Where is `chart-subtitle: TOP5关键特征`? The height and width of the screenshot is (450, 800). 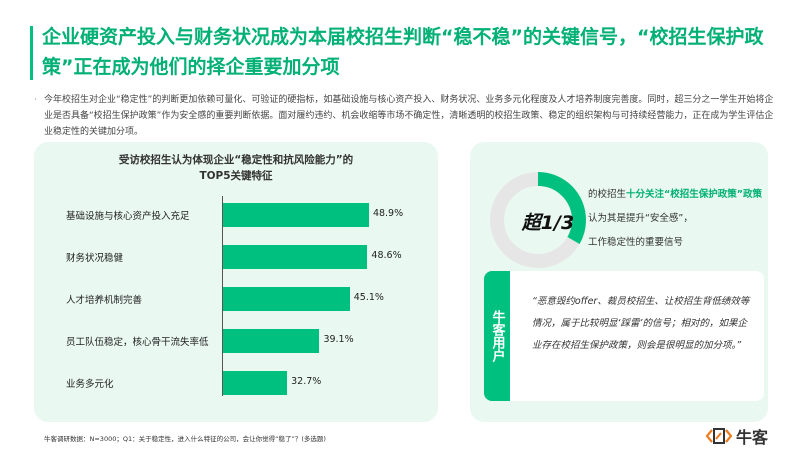 chart-subtitle: TOP5关键特征 is located at coordinates (236, 176).